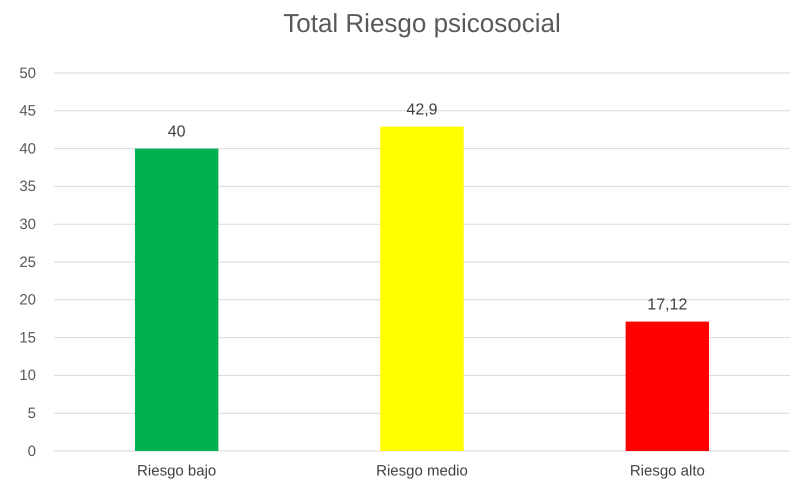  Describe the element at coordinates (422, 110) in the screenshot. I see `data-label: 42,9` at that location.